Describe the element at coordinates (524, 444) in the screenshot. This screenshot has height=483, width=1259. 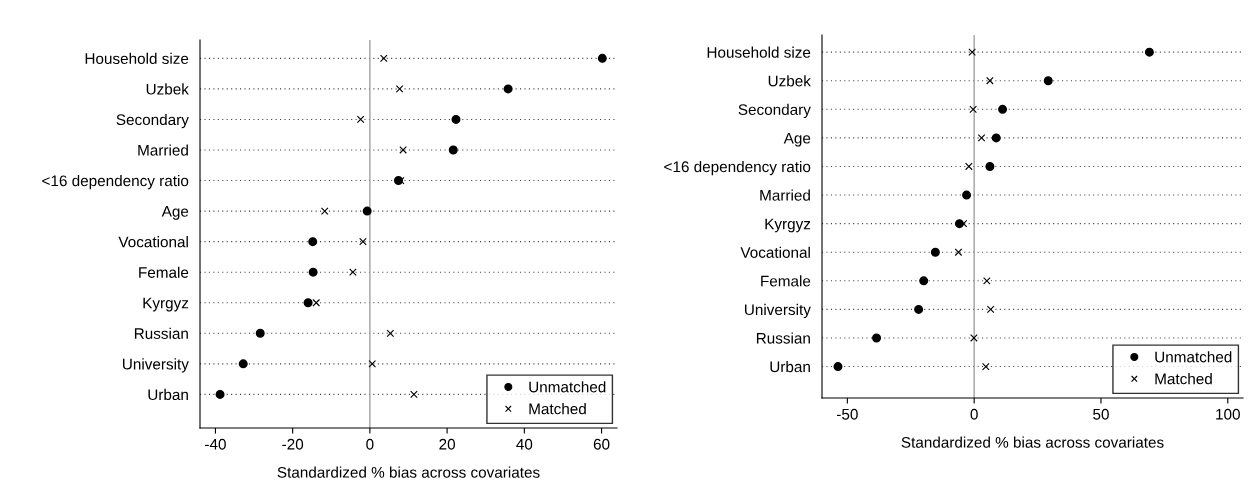
I see `x-tick-label: 40` at that location.